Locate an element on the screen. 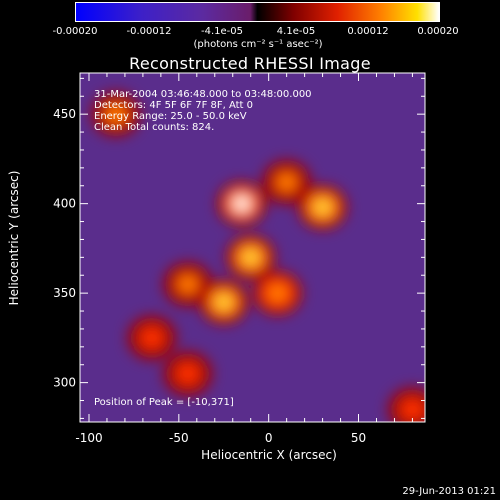 Image resolution: width=500 pixels, height=500 pixels. annotation-peak: Position of Peak = [-10,371] is located at coordinates (164, 402).